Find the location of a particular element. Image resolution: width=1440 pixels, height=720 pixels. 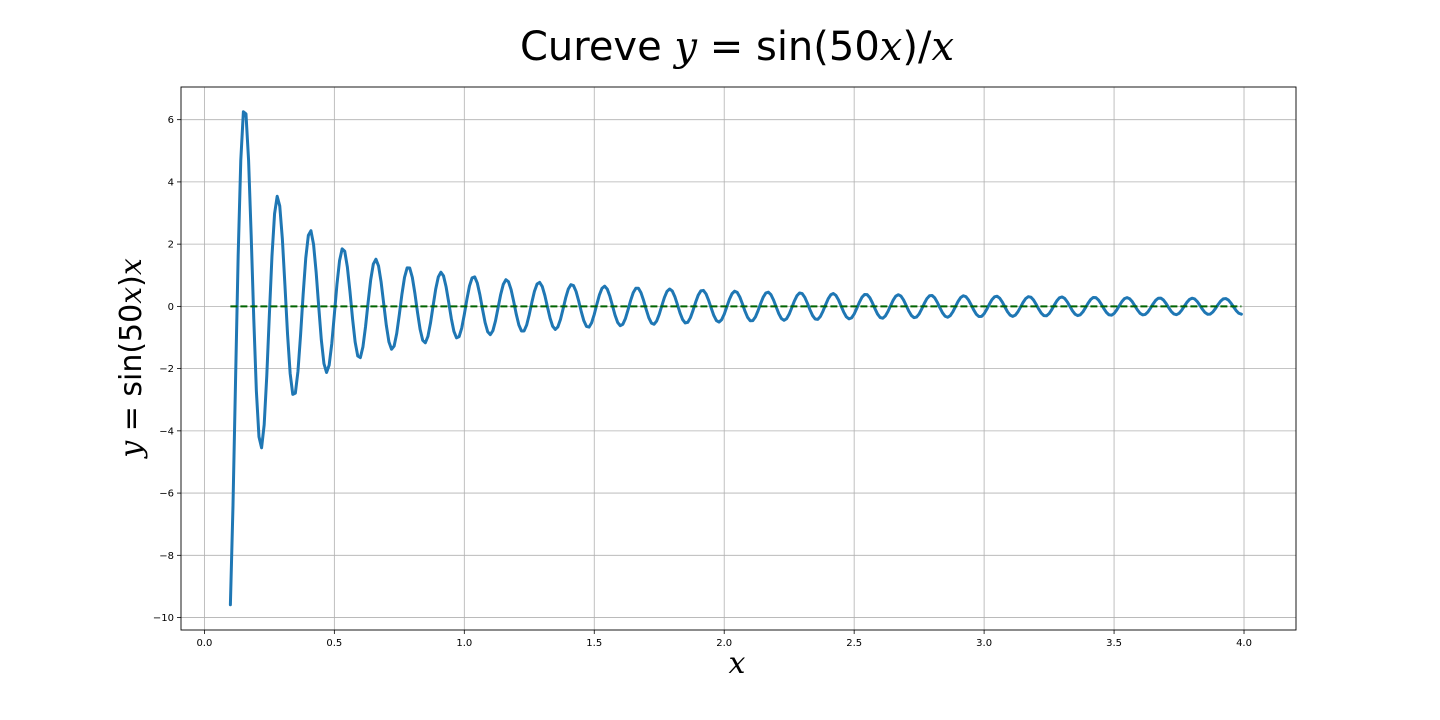

x-tick-label: 3.0 is located at coordinates (984, 643).